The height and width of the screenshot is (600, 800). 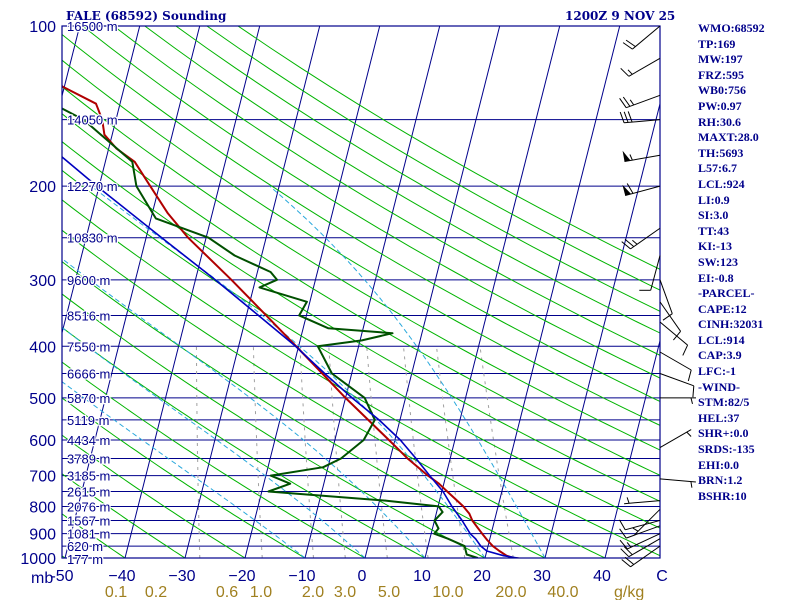 What do you see at coordinates (101, 180) in the screenshot?
I see `isotherm--60` at bounding box center [101, 180].